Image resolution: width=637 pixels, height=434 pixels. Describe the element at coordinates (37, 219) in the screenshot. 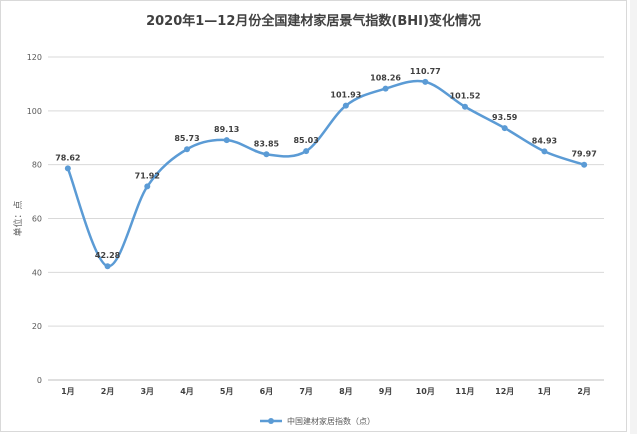

I see `y-tick-label: 60` at that location.